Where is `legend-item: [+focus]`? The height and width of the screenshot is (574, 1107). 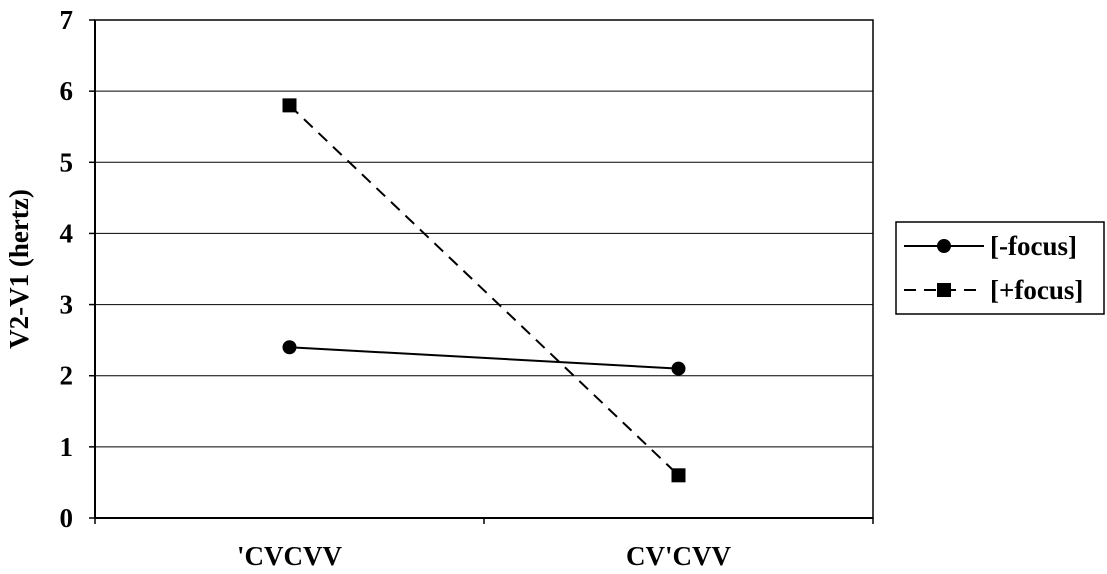 legend-item: [+focus] is located at coordinates (993, 290).